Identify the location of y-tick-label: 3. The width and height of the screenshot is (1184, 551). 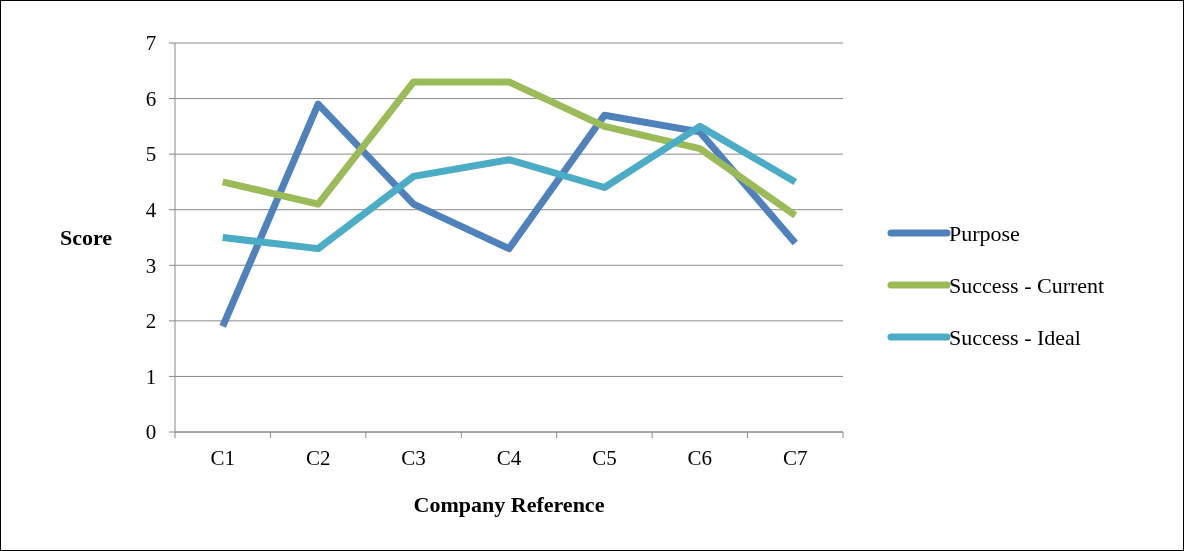
(151, 265).